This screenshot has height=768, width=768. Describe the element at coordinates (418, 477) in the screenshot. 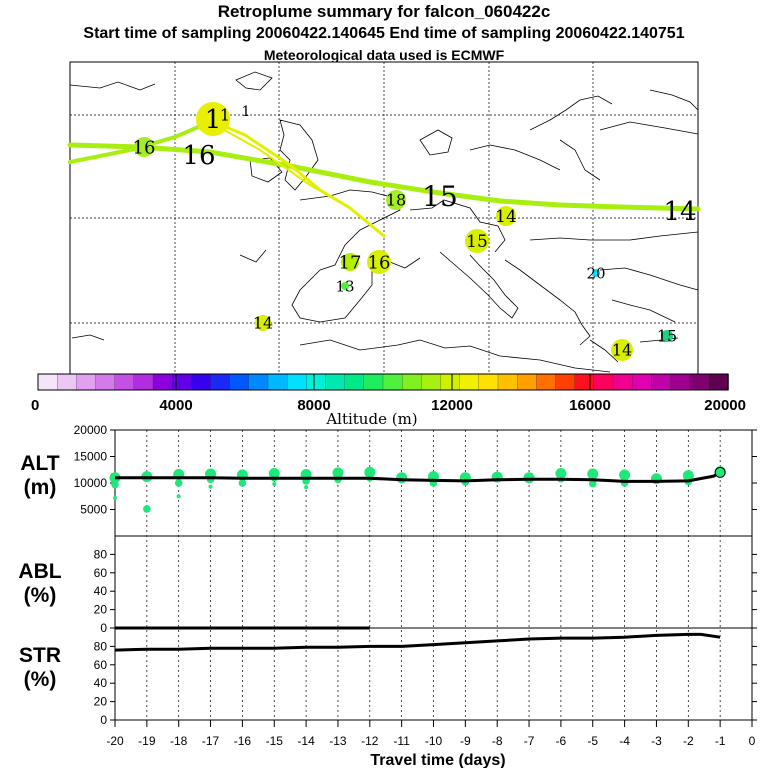

I see `series-line-alt` at that location.